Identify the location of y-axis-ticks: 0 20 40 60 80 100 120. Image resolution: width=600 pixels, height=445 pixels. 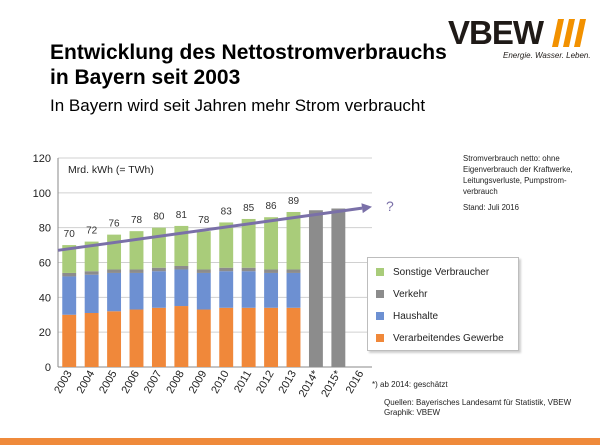
(42, 263).